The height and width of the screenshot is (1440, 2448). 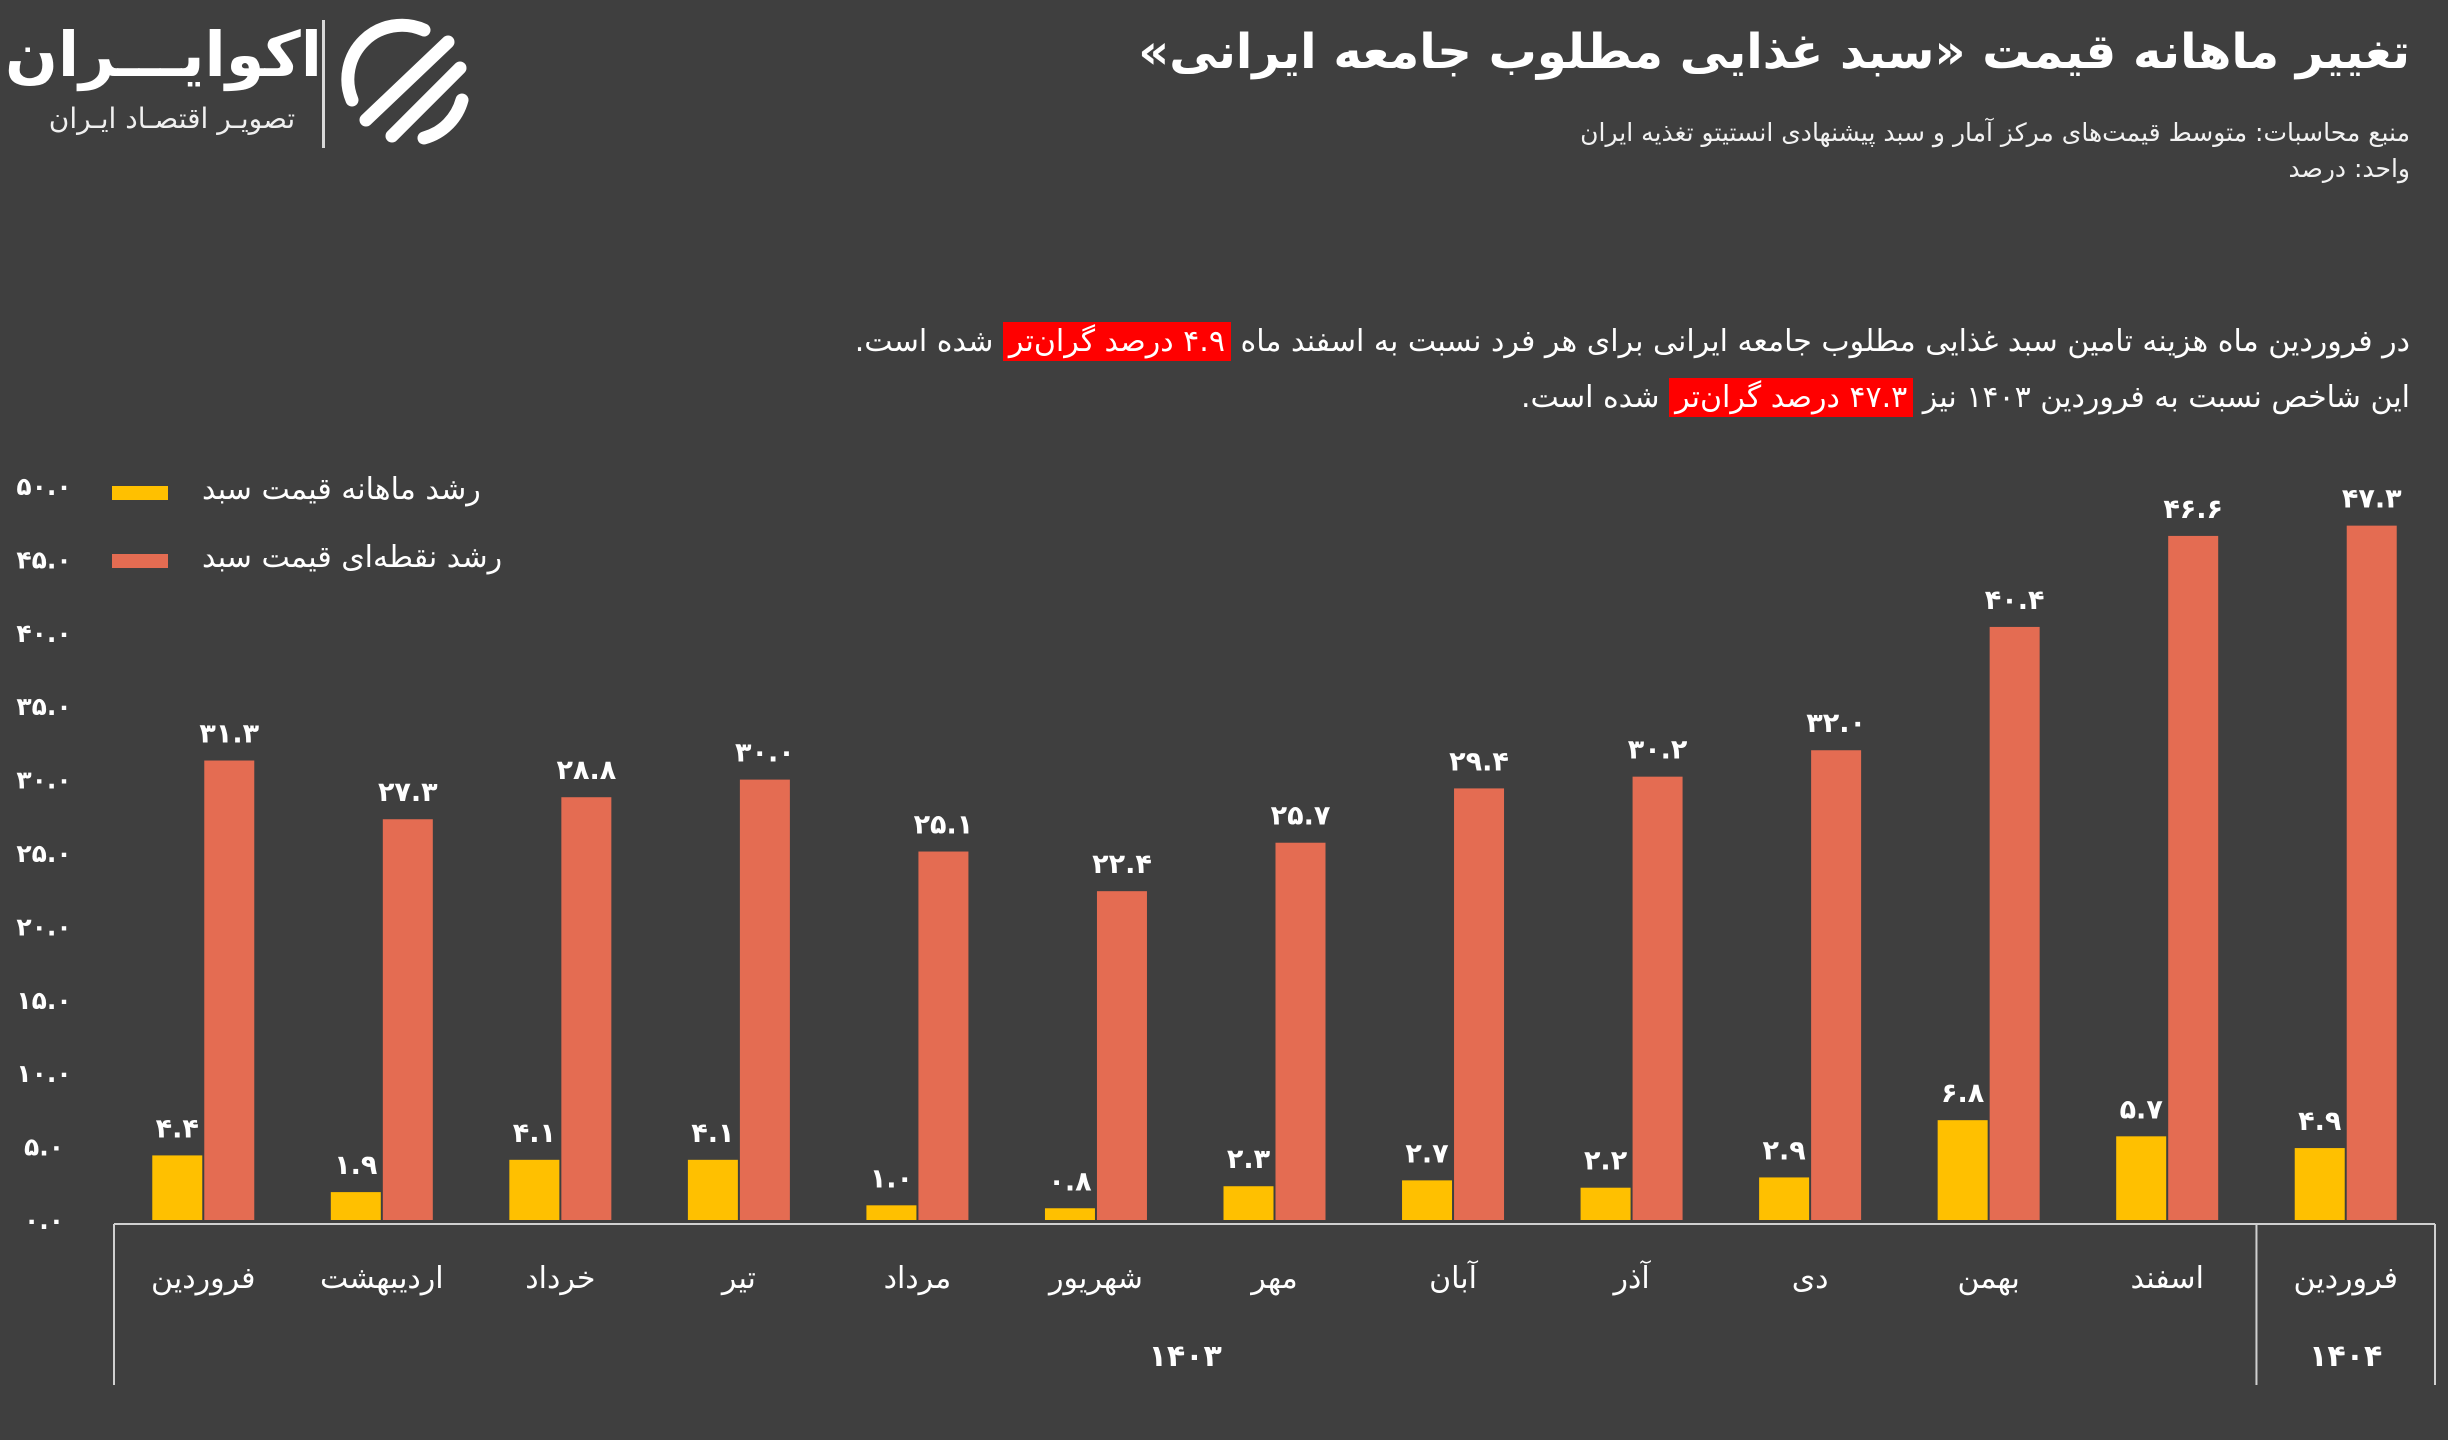 What do you see at coordinates (1606, 1161) in the screenshot?
I see `monthly-value-label: ۲.۲` at bounding box center [1606, 1161].